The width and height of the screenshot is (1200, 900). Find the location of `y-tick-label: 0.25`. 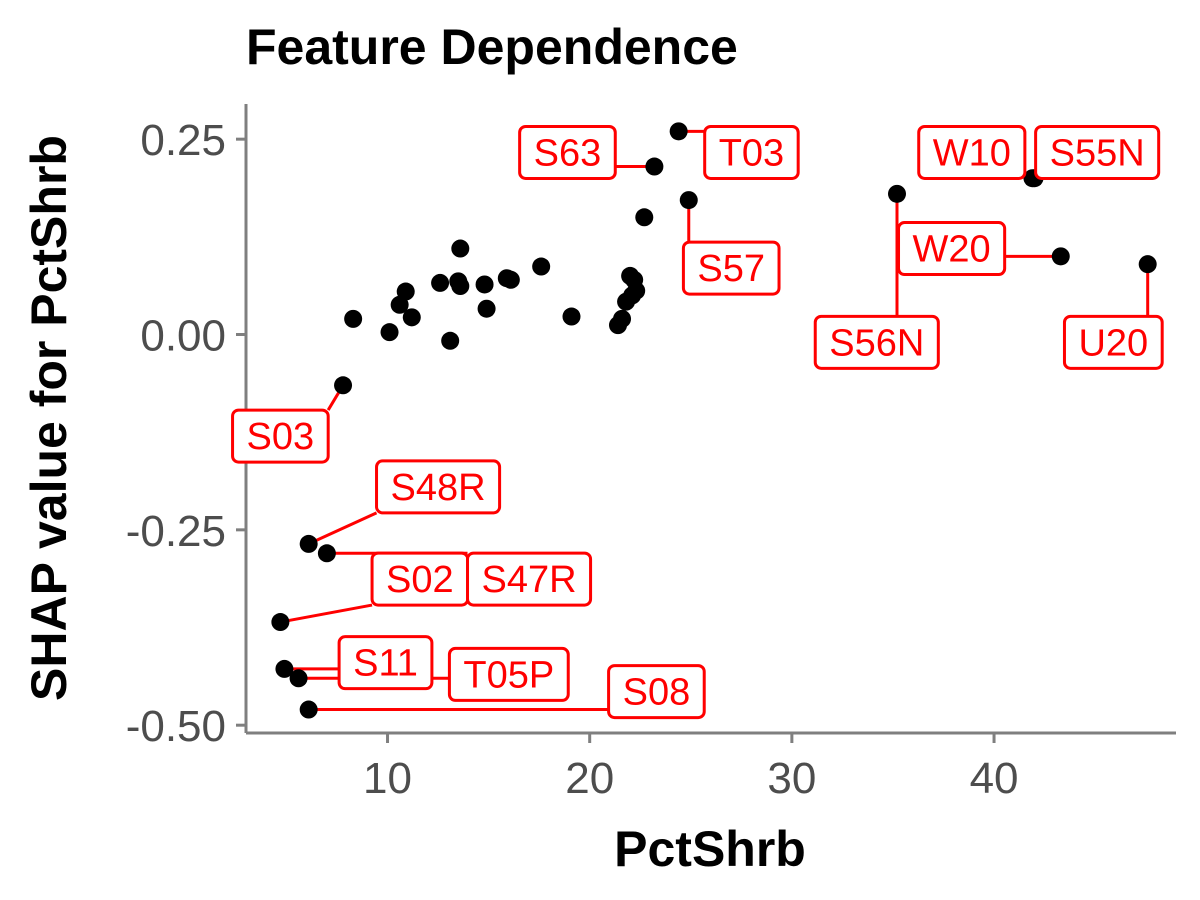

y-tick-label: 0.25 is located at coordinates (183, 140).